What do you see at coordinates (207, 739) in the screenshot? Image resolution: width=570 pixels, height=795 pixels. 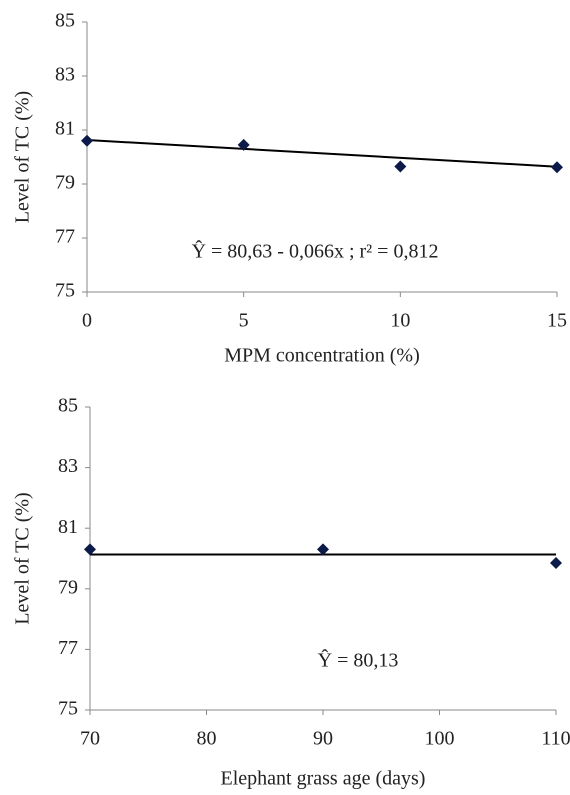 I see `x-tick-label: 80` at bounding box center [207, 739].